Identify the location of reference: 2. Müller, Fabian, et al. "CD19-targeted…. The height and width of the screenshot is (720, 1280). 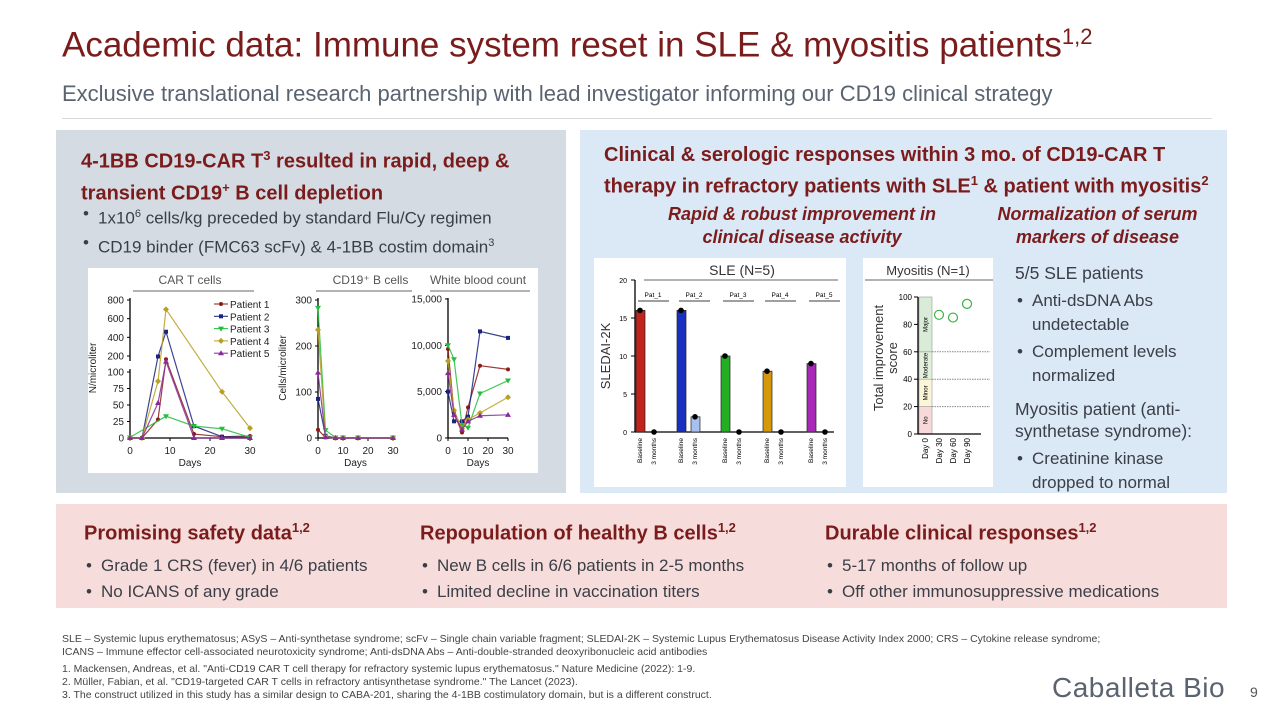
(320, 682).